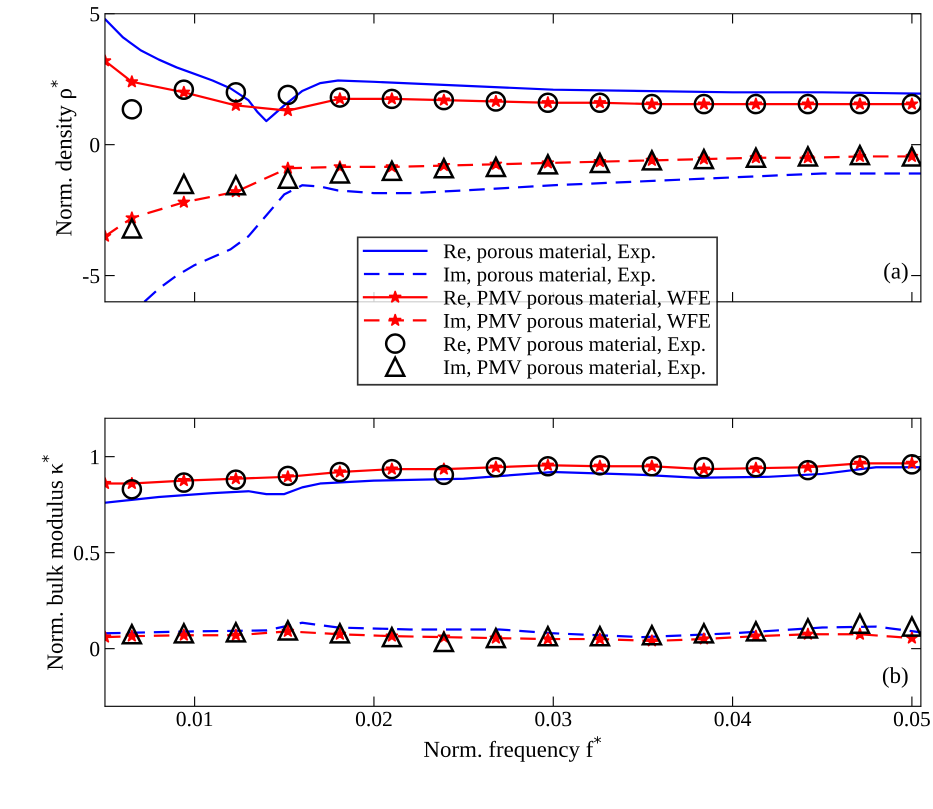 This screenshot has width=933, height=809. Describe the element at coordinates (549, 276) in the screenshot. I see `legend-label: Im, porous material, Exp.` at that location.